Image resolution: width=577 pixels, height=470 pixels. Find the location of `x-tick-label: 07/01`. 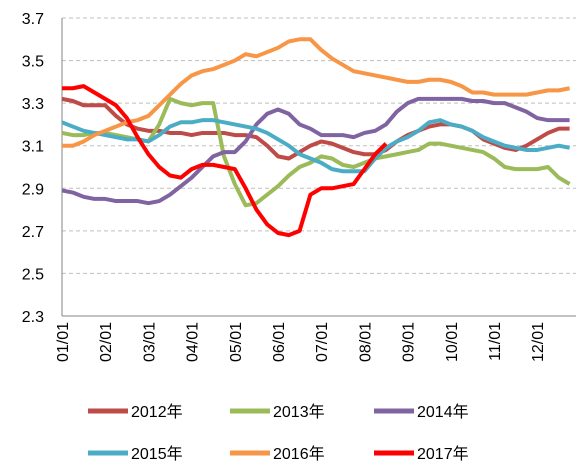

x-tick-label: 07/01 is located at coordinates (322, 342).